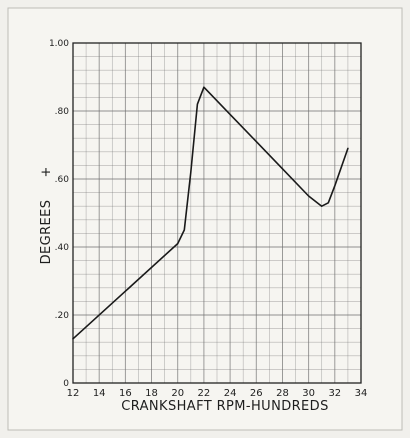 This screenshot has width=410, height=438. I want to click on x-tick-label: 30, so click(308, 393).